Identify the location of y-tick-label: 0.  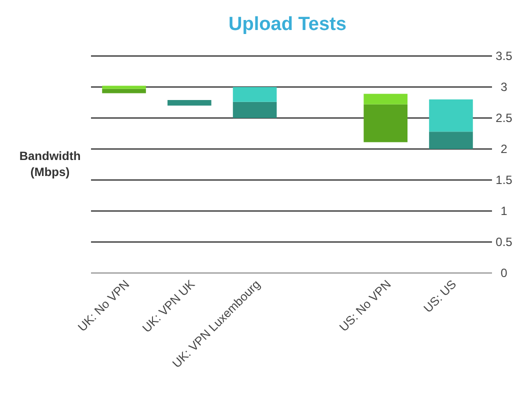
(504, 273).